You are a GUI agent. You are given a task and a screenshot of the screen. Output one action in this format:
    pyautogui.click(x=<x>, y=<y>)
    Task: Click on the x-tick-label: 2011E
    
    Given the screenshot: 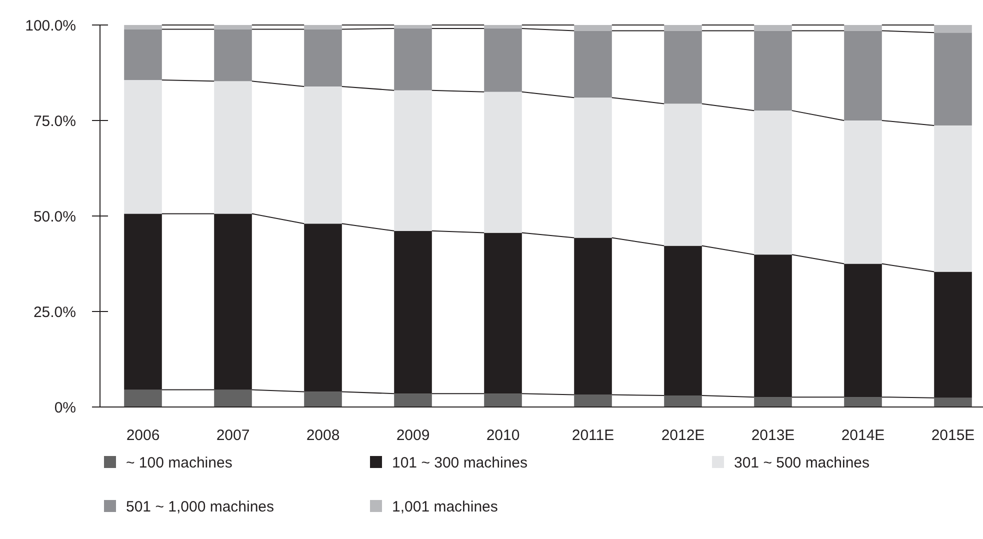 What is the action you would take?
    pyautogui.click(x=593, y=435)
    